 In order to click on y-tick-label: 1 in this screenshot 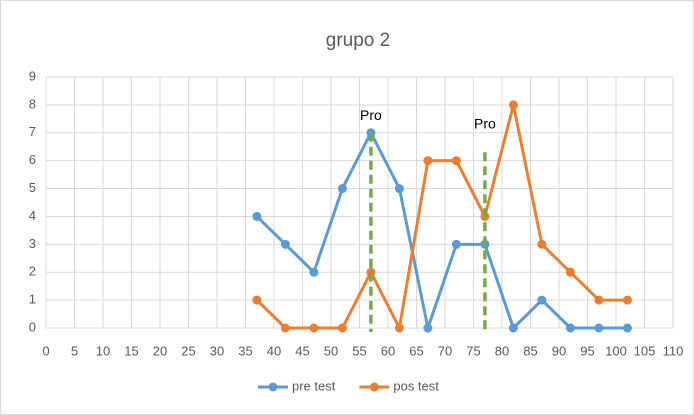, I will do `click(32, 299)`.